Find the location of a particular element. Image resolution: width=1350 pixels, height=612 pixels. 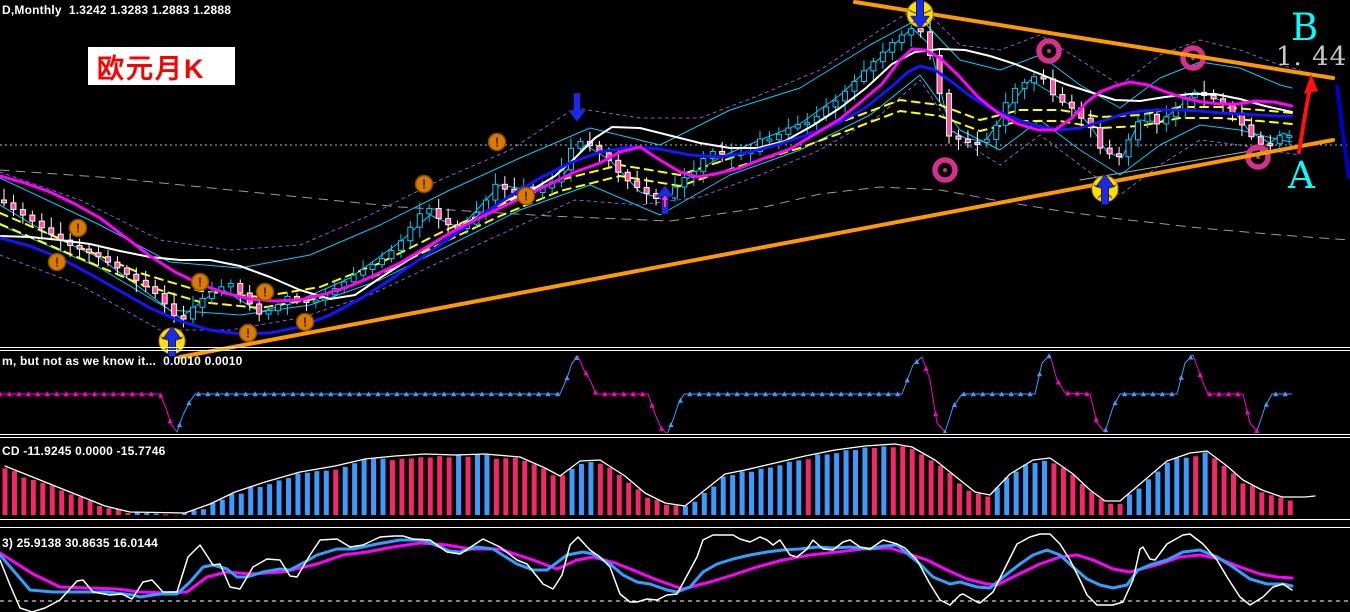

ma-gray-dashed is located at coordinates (675, 205).